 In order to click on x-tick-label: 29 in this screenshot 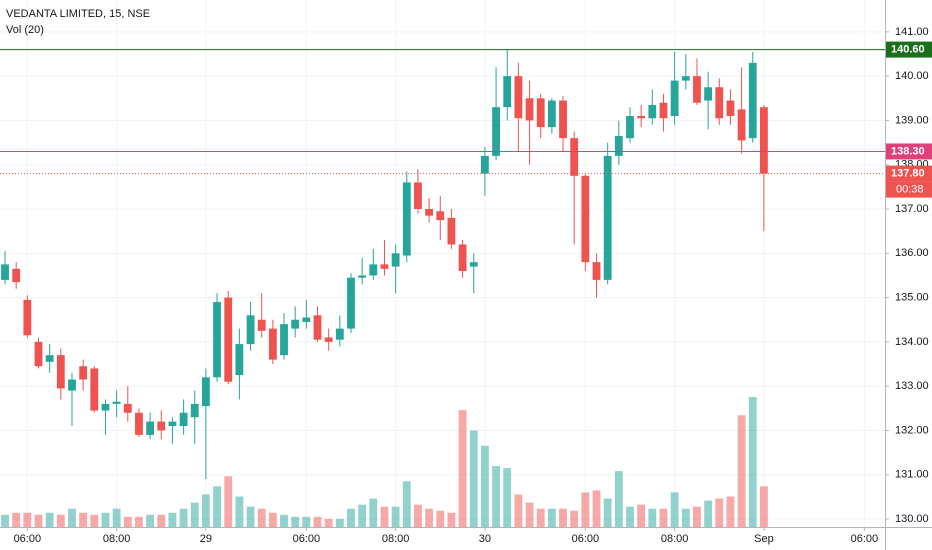, I will do `click(206, 539)`.